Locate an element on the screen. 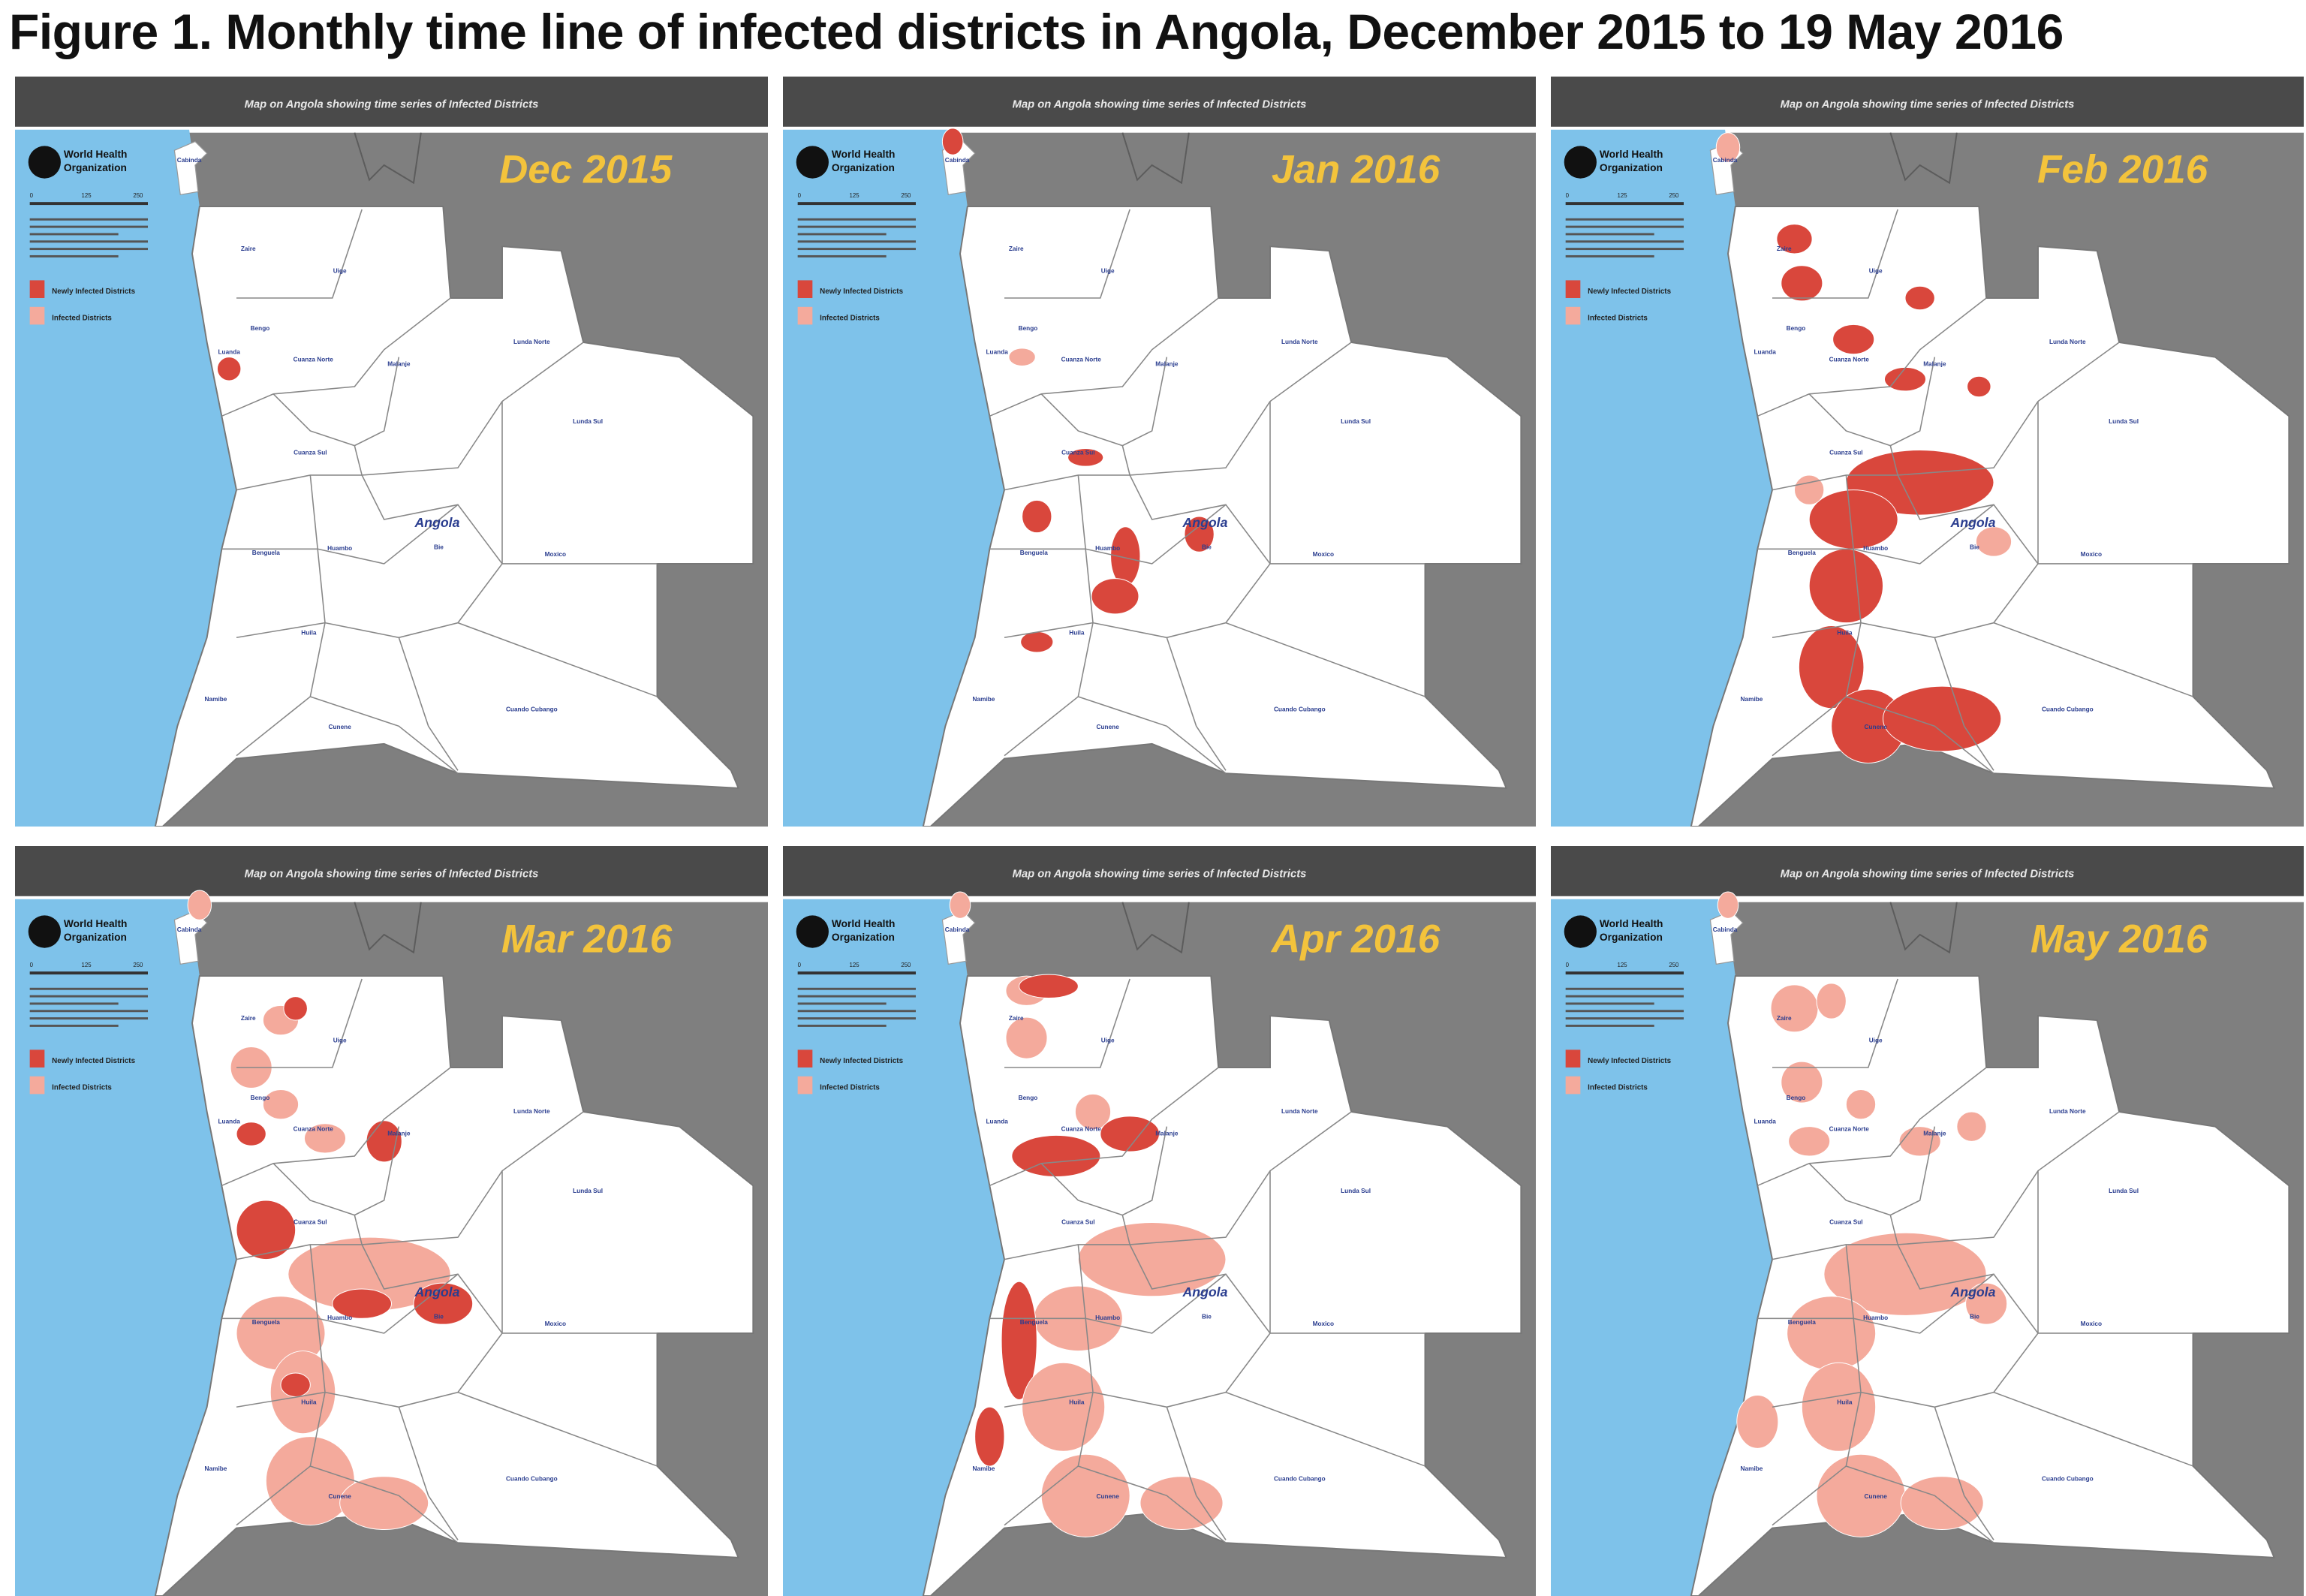  province-label: Cabinda is located at coordinates (1725, 160).